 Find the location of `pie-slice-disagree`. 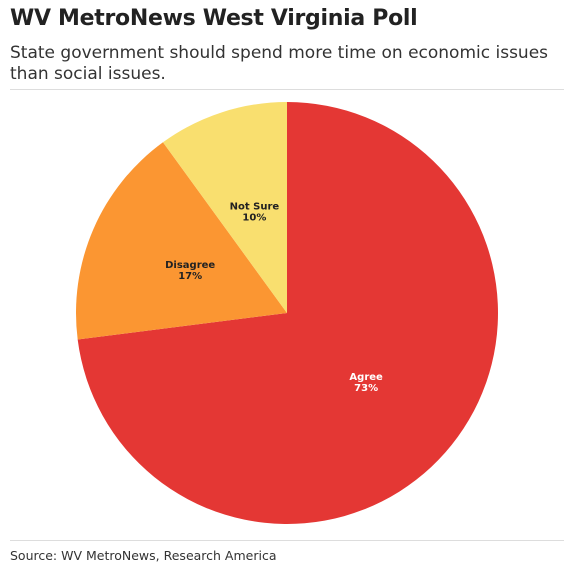

pie-slice-disagree is located at coordinates (181, 241).